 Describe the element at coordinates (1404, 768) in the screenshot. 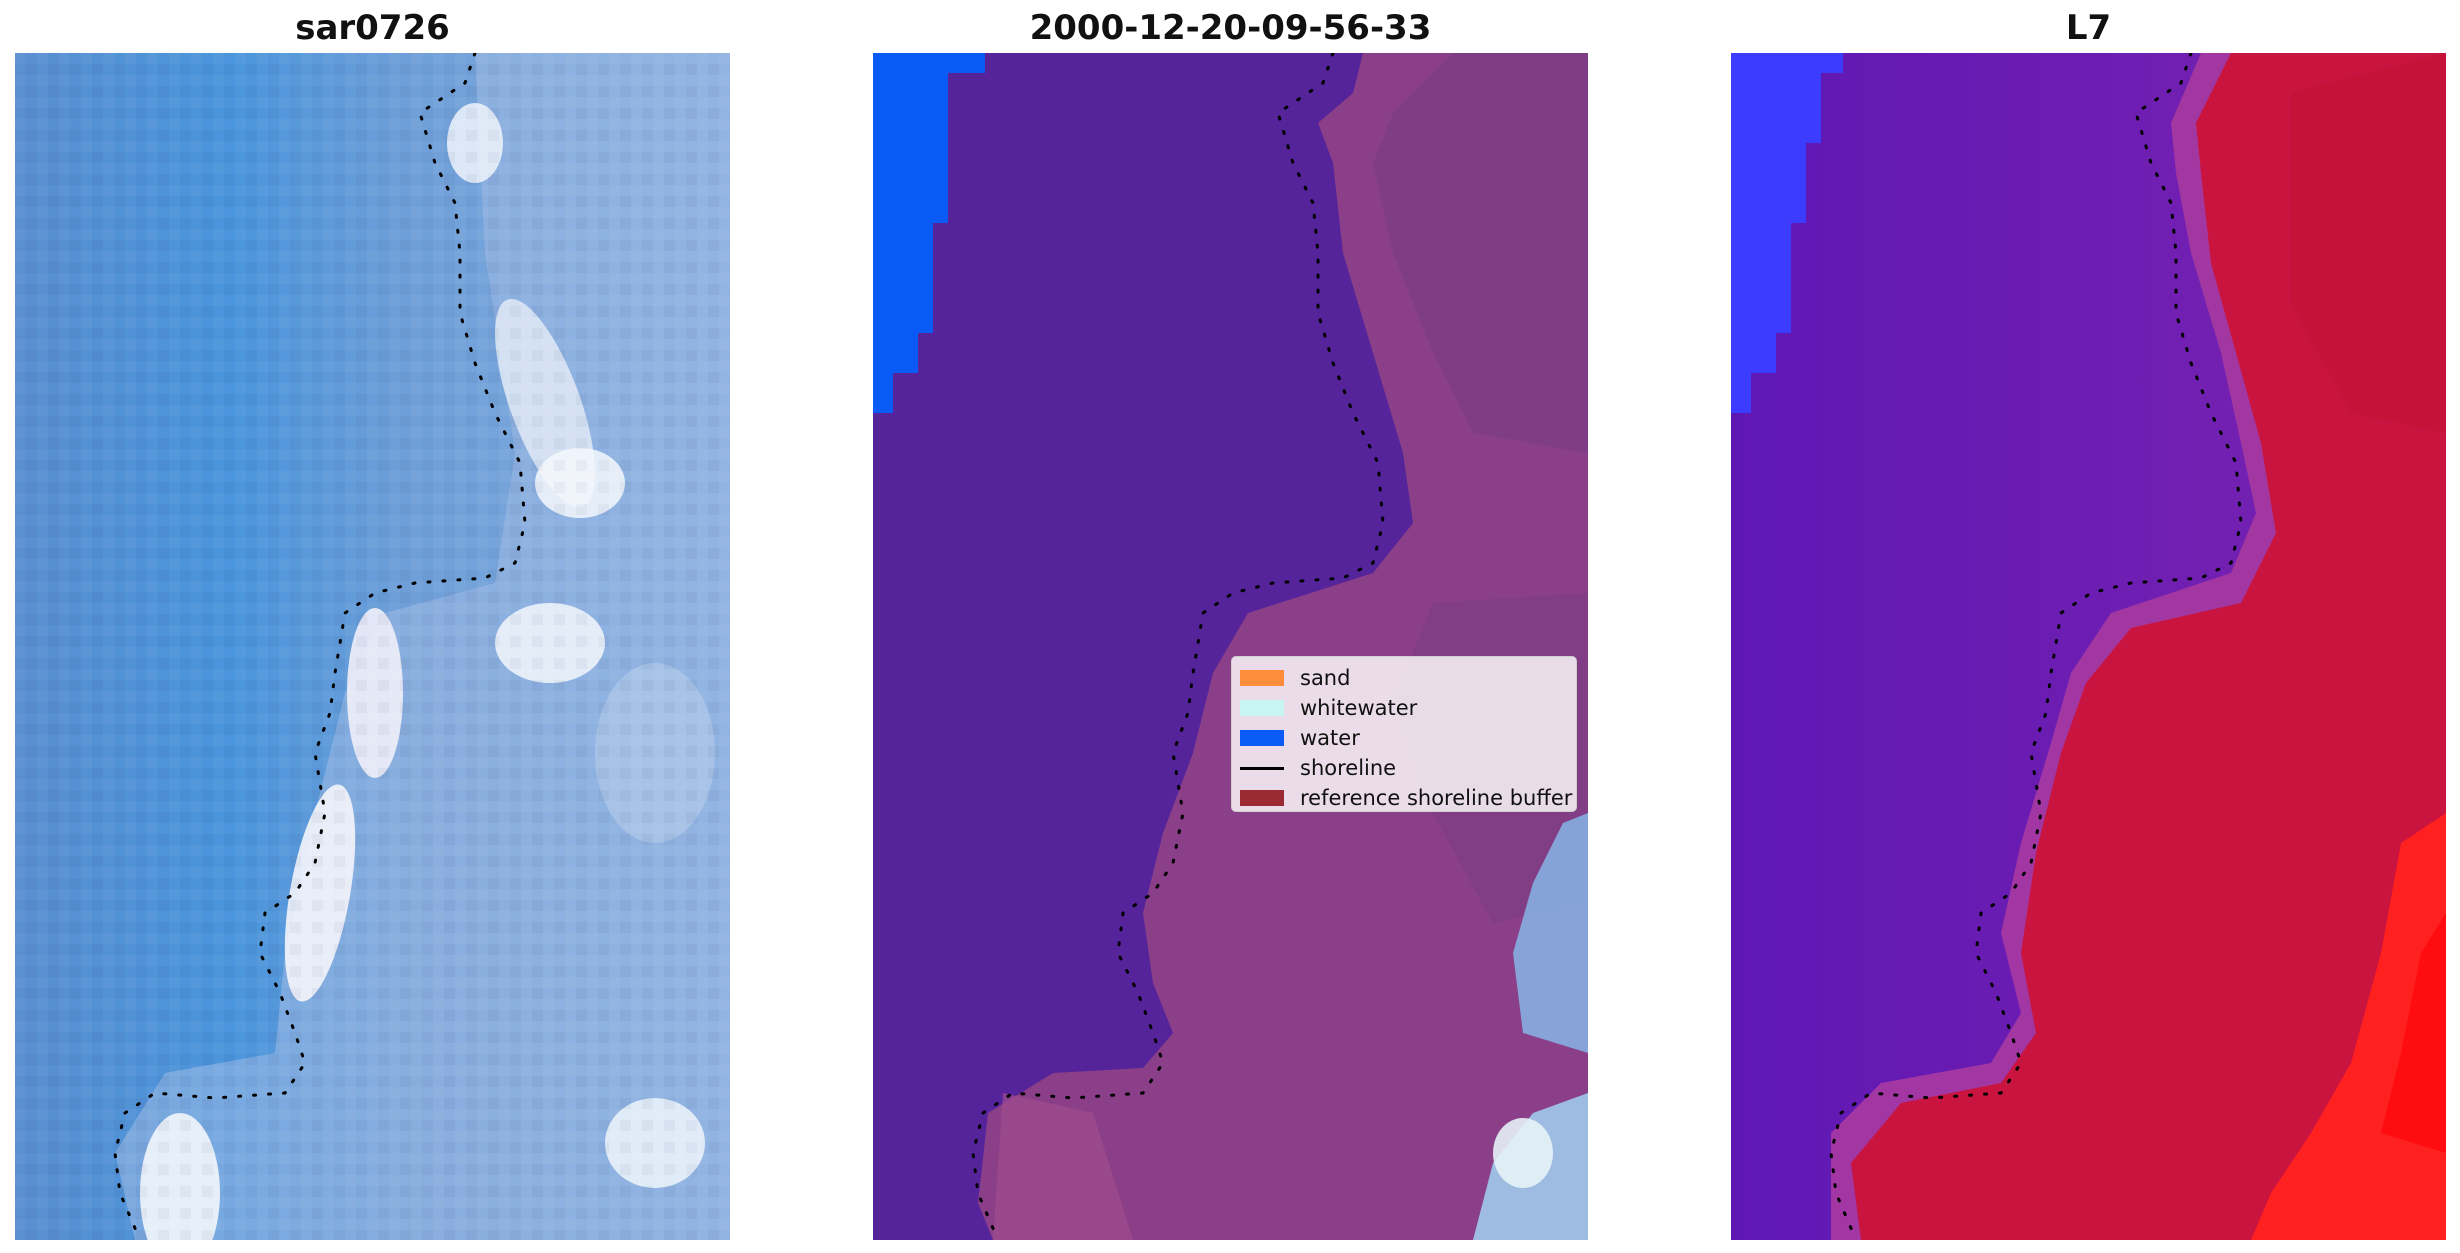

I see `legend-item-shoreline: shoreline` at that location.